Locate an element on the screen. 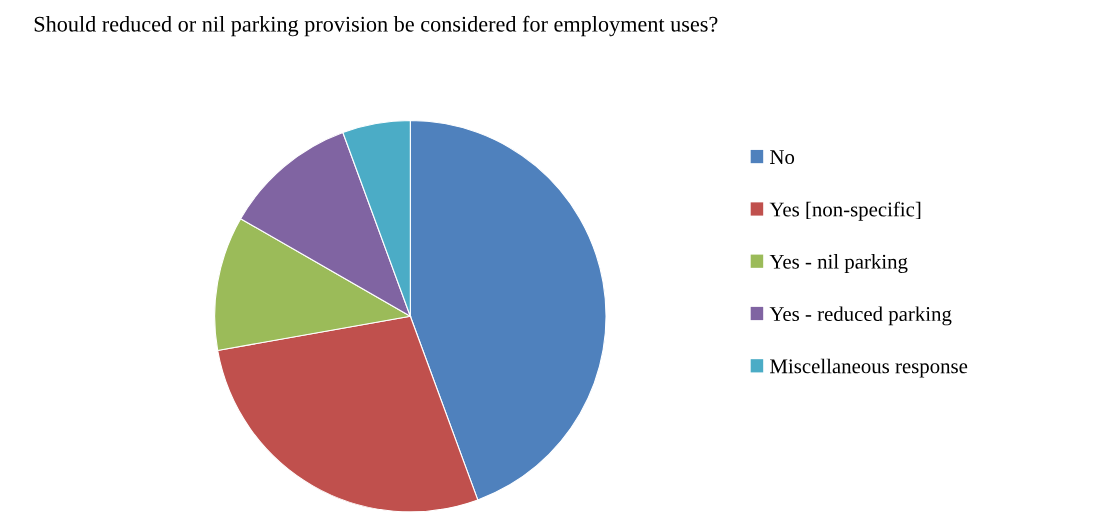 The image size is (1109, 527). legend-label: Miscellaneous response is located at coordinates (869, 368).